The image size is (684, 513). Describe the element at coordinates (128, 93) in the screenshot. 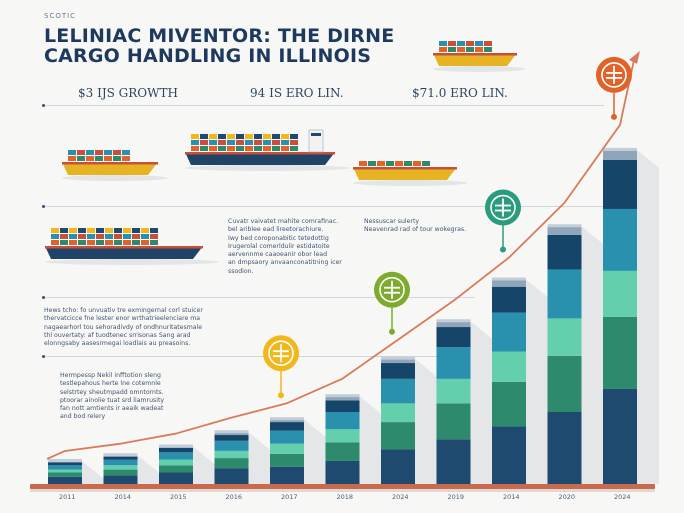

I see `stat-growth: $3 IJS GROWTH` at that location.